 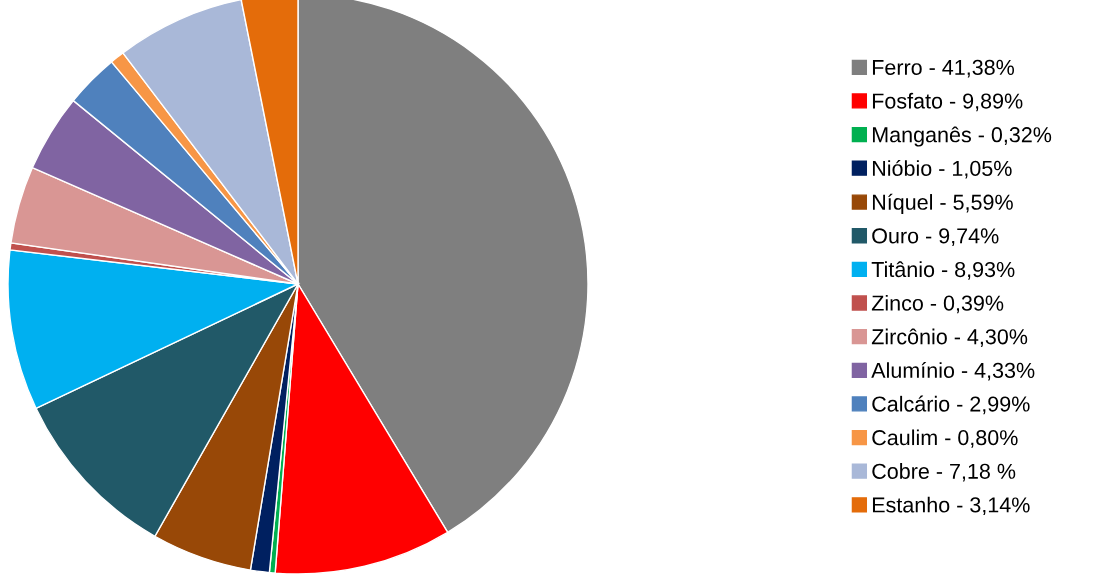 What do you see at coordinates (951, 405) in the screenshot?
I see `legend-label: Calcário - 2,99%` at bounding box center [951, 405].